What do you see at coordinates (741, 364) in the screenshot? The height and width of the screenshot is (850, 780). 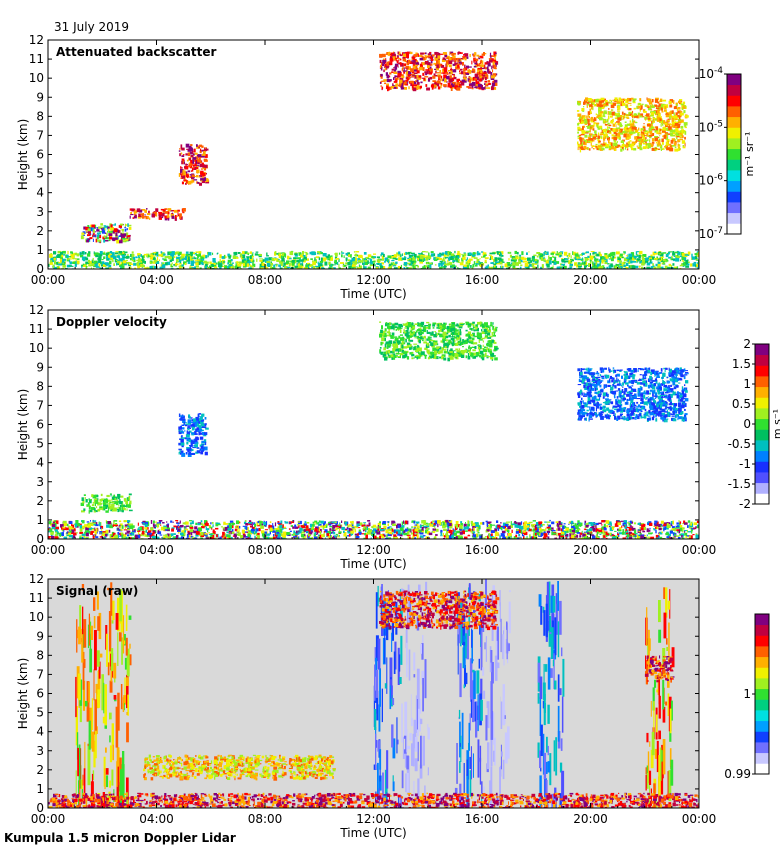 I see `colorbar-tick-label: 1.5` at bounding box center [741, 364].